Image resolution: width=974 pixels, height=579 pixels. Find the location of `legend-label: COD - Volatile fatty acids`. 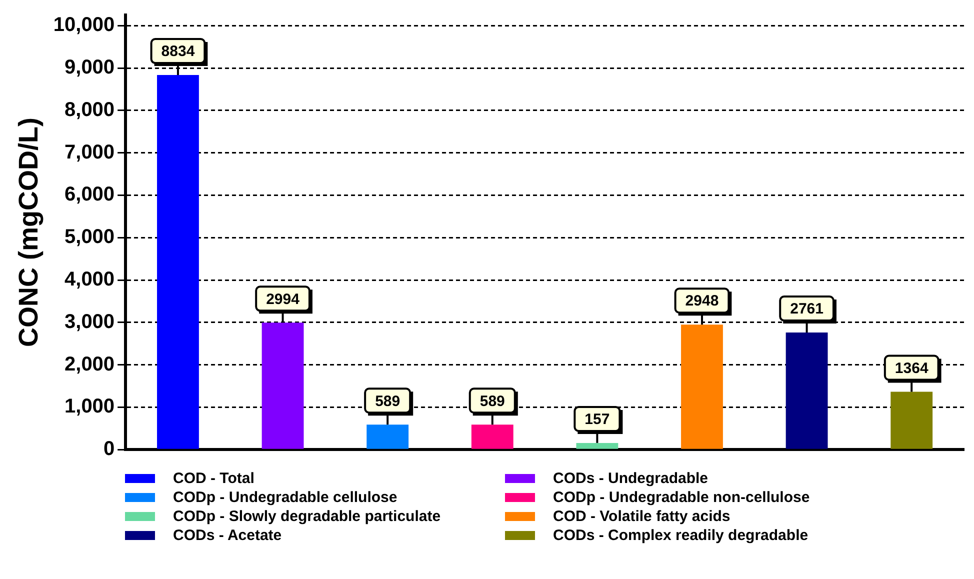

legend-label: COD - Volatile fatty acids is located at coordinates (641, 516).